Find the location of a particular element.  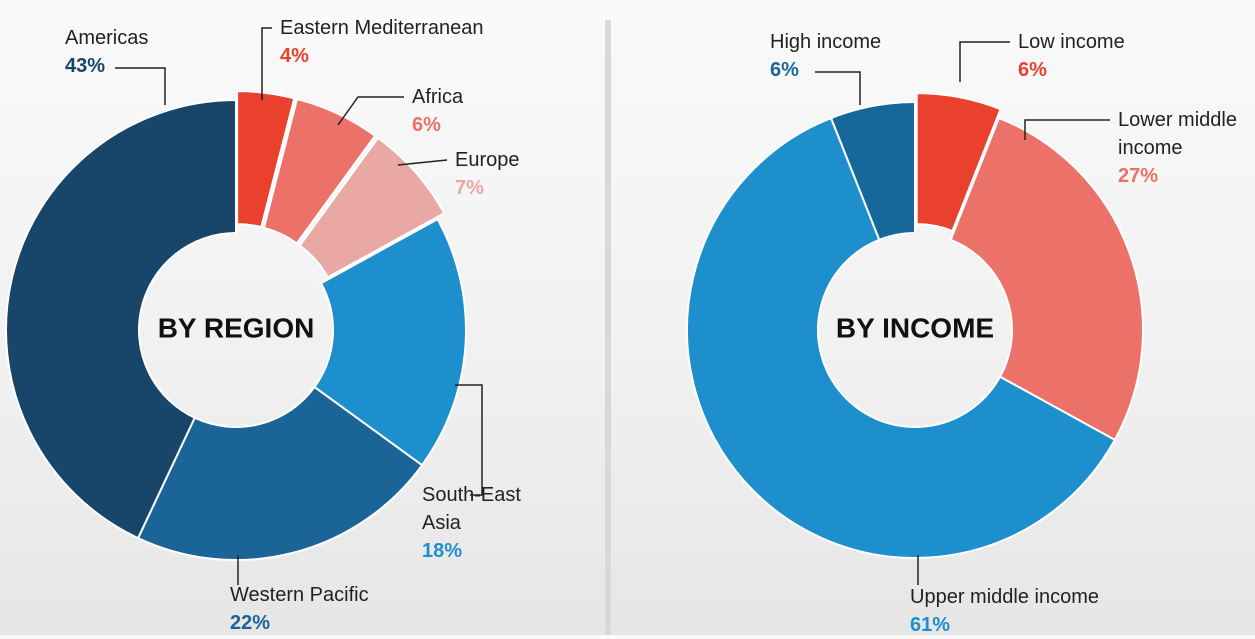

slice-name: Upper middle income is located at coordinates (1004, 597).